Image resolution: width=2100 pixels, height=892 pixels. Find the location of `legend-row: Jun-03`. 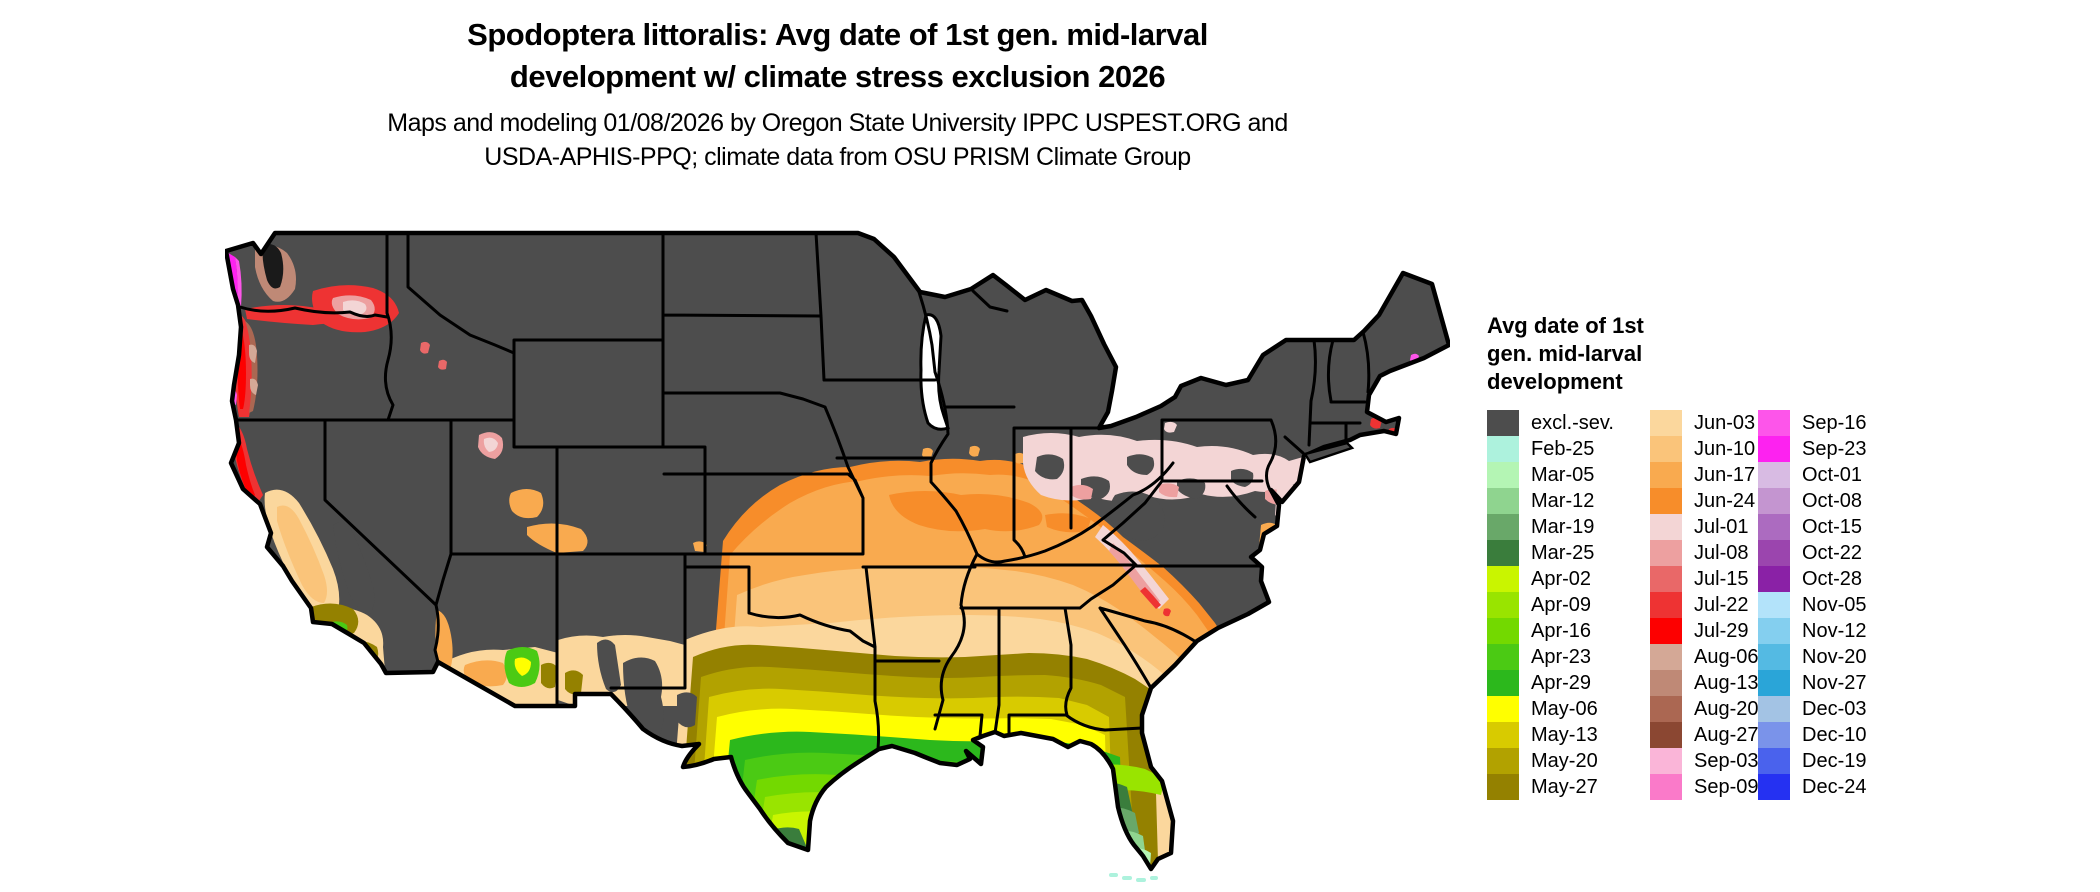

legend-row: Jun-03 is located at coordinates (1704, 423).